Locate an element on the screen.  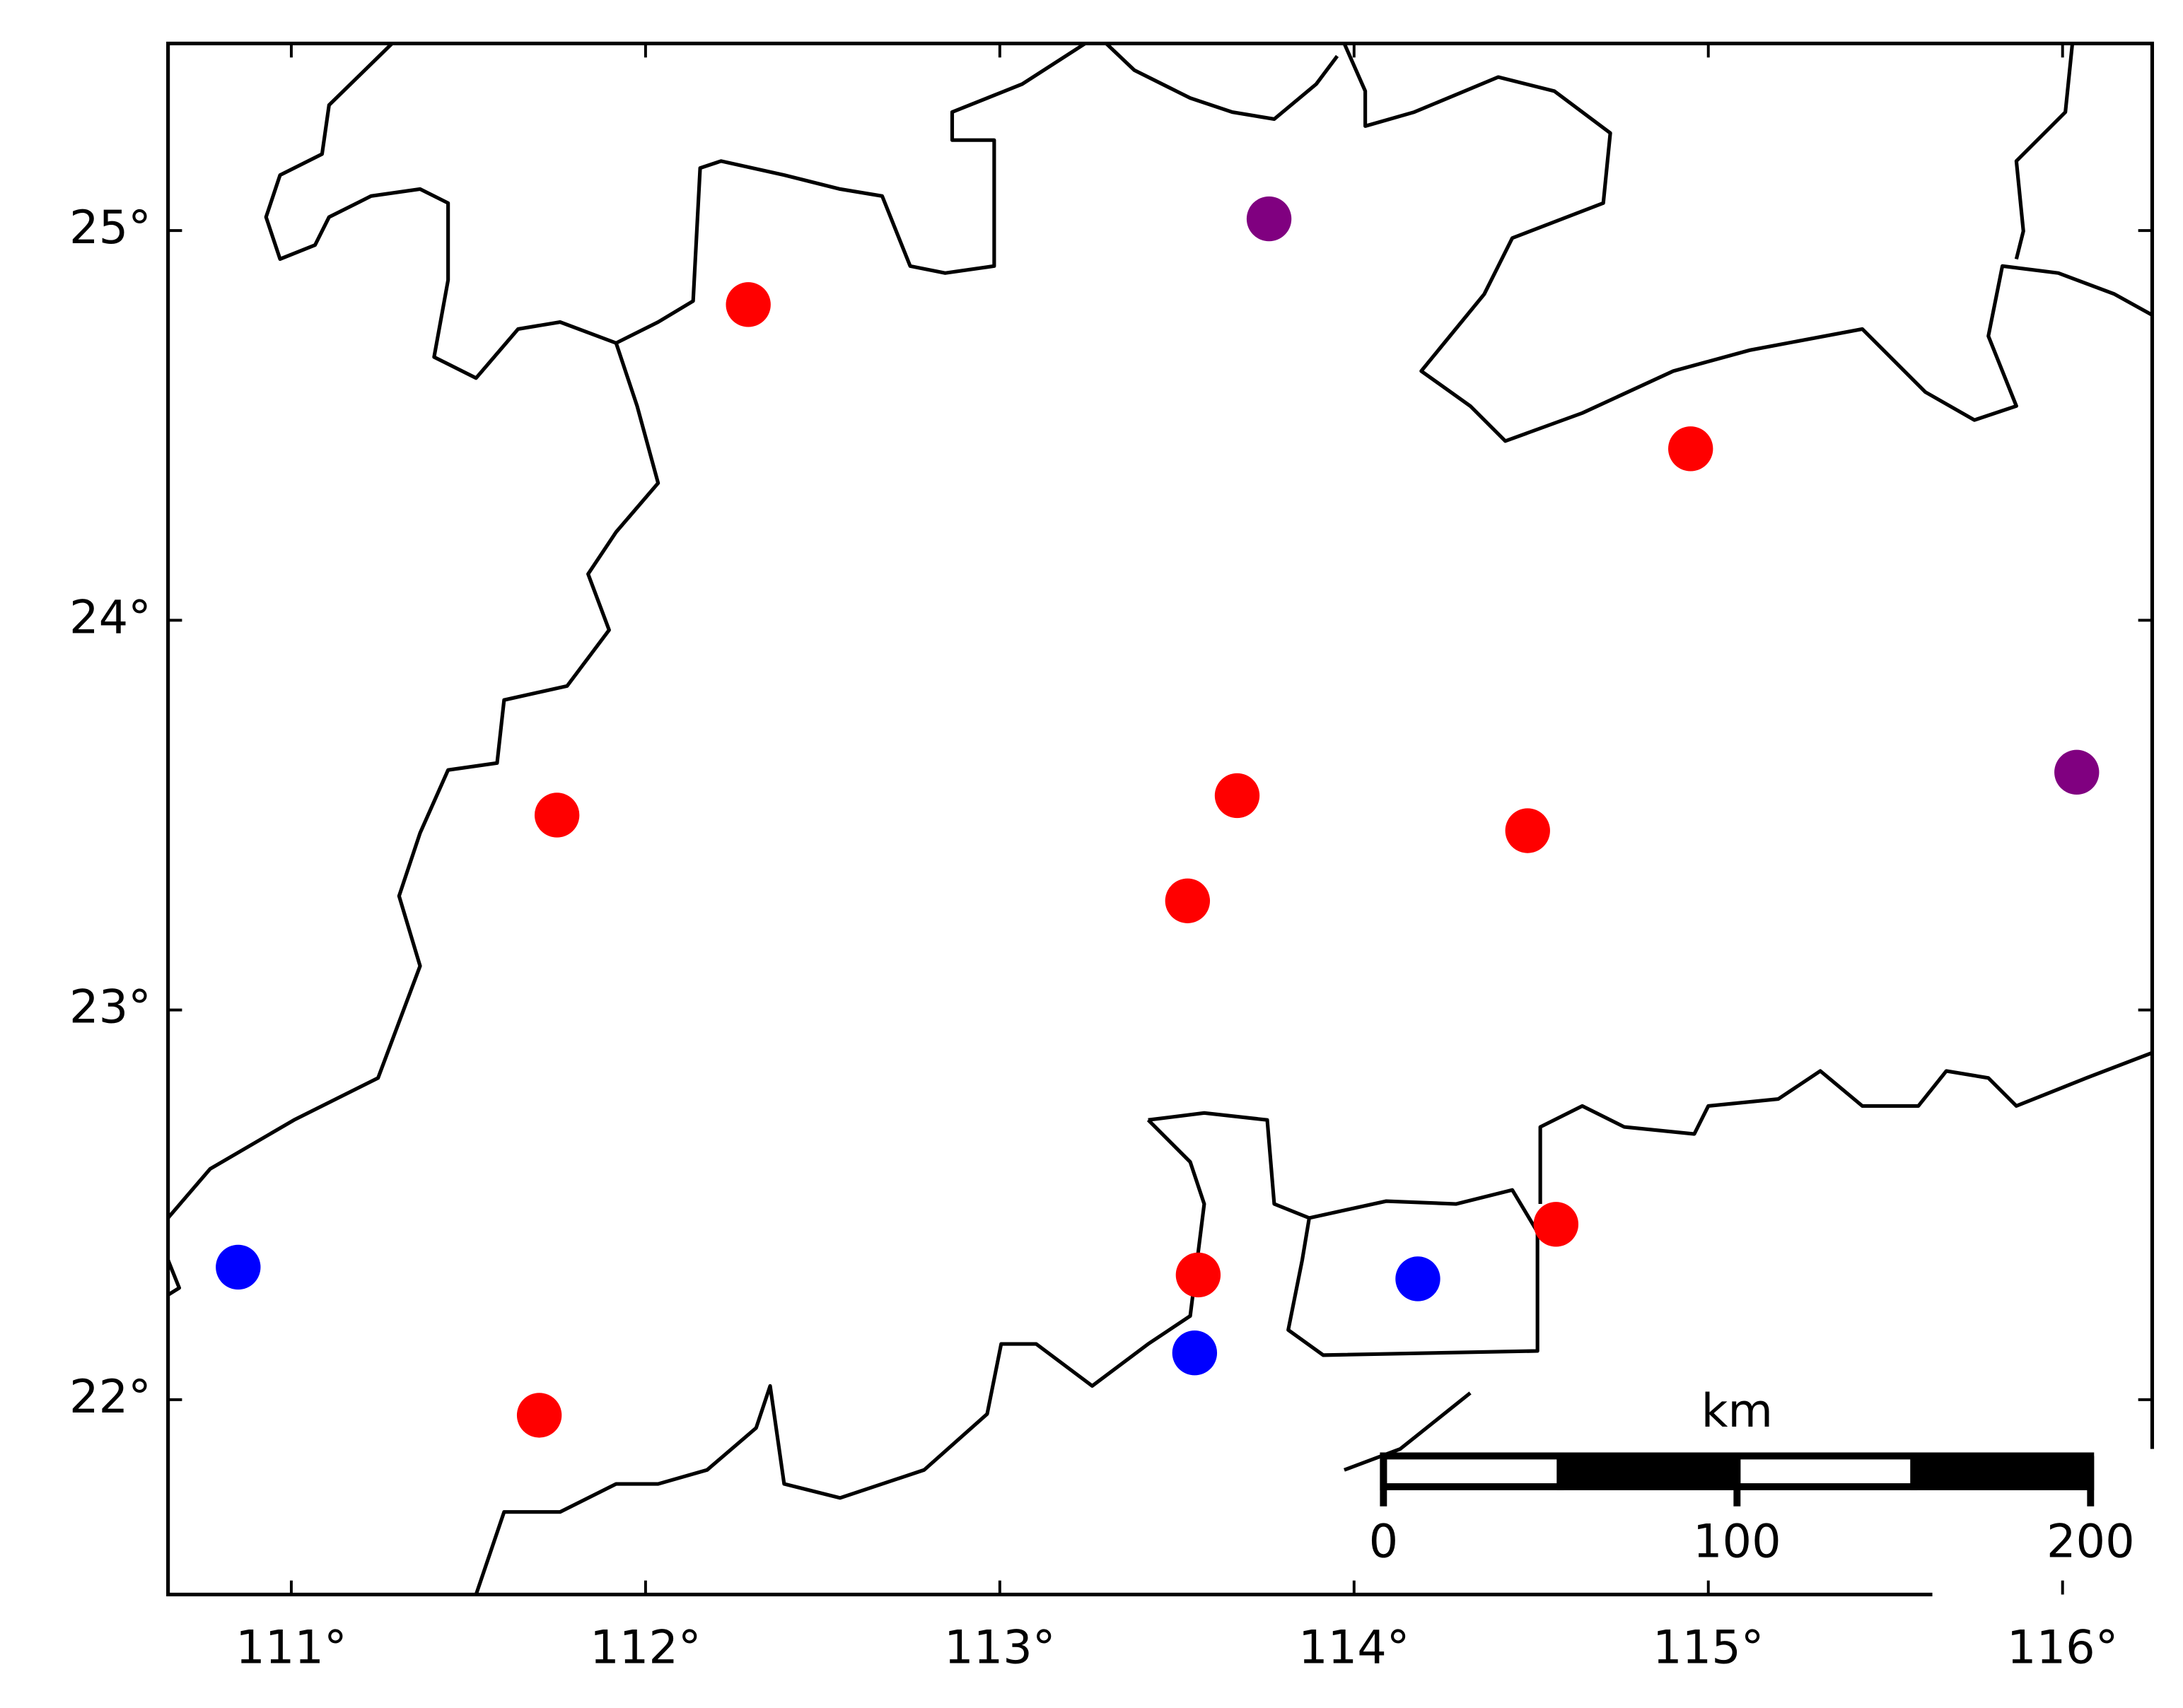
x-tick-label: 113° is located at coordinates (999, 1648).